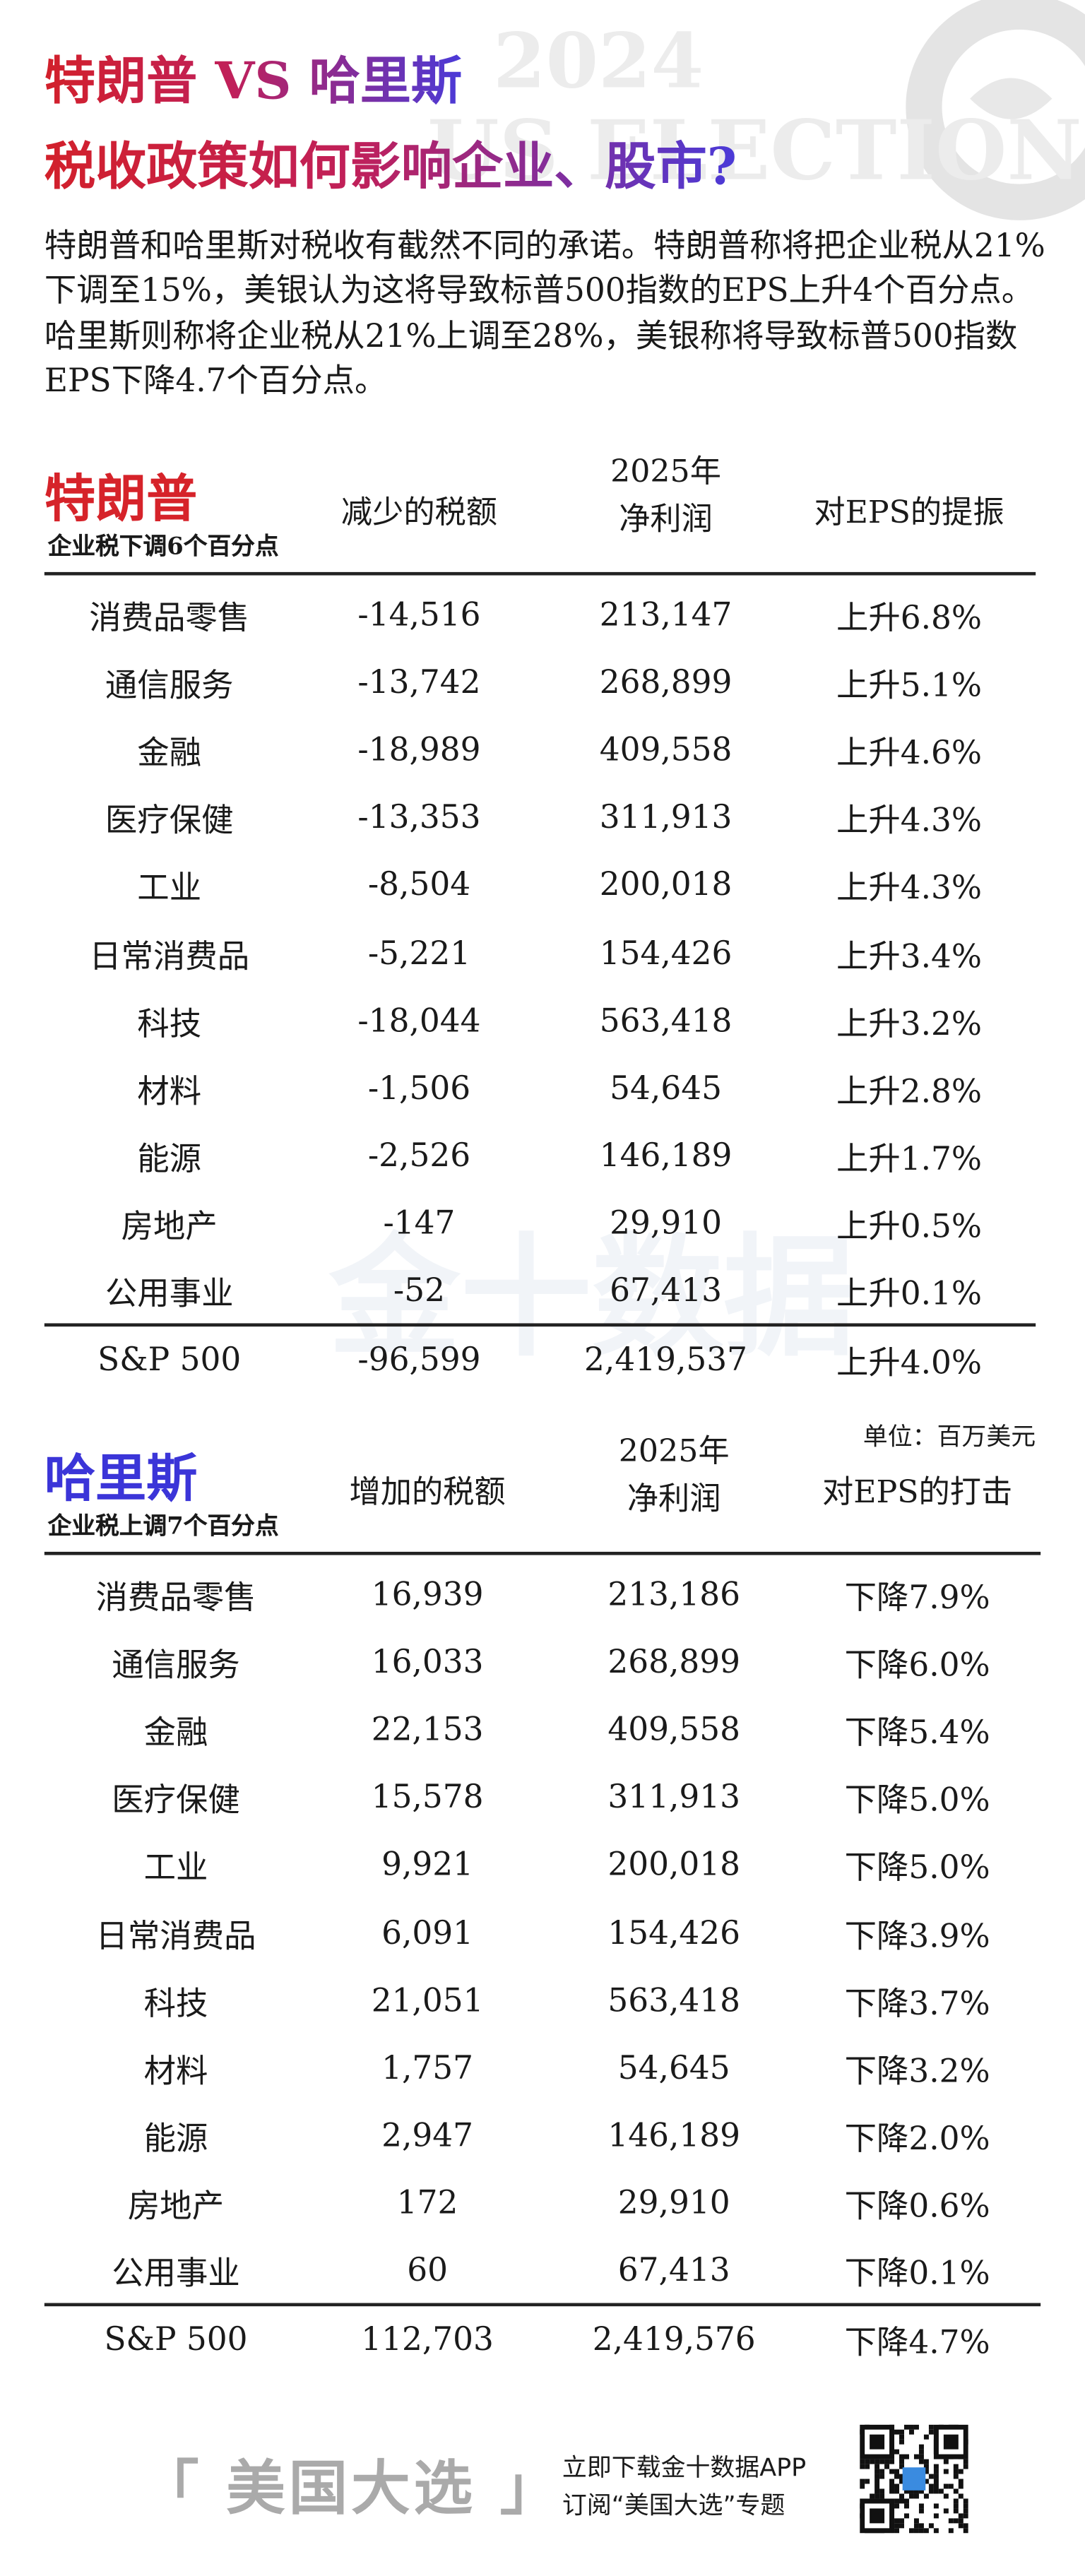 This screenshot has width=1085, height=2576. What do you see at coordinates (540, 1325) in the screenshot?
I see `total-rule` at bounding box center [540, 1325].